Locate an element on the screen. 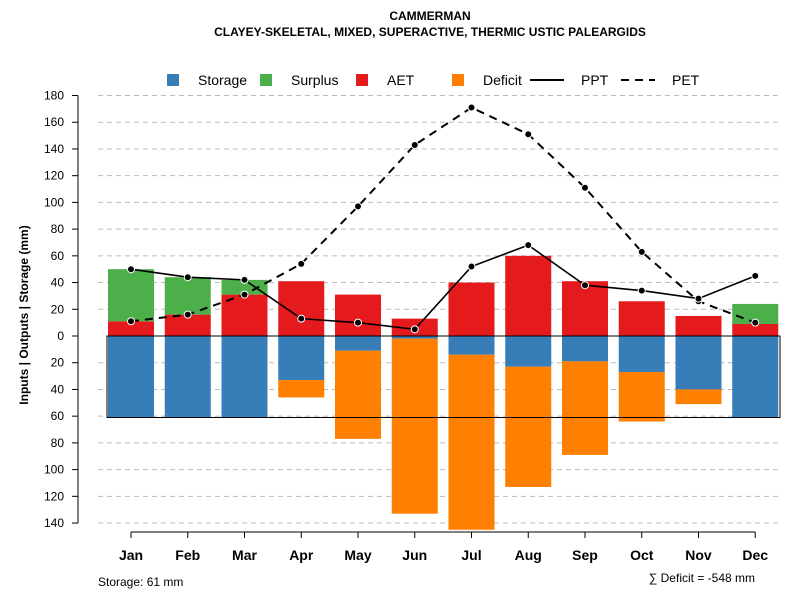  pet-point-sep is located at coordinates (585, 187).